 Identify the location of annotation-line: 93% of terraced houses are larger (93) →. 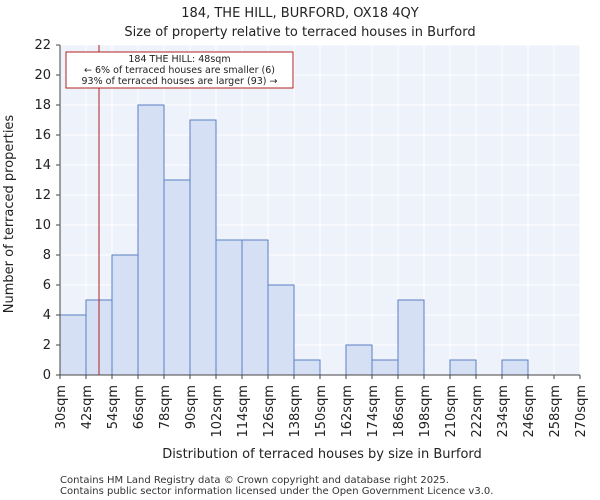
(180, 81).